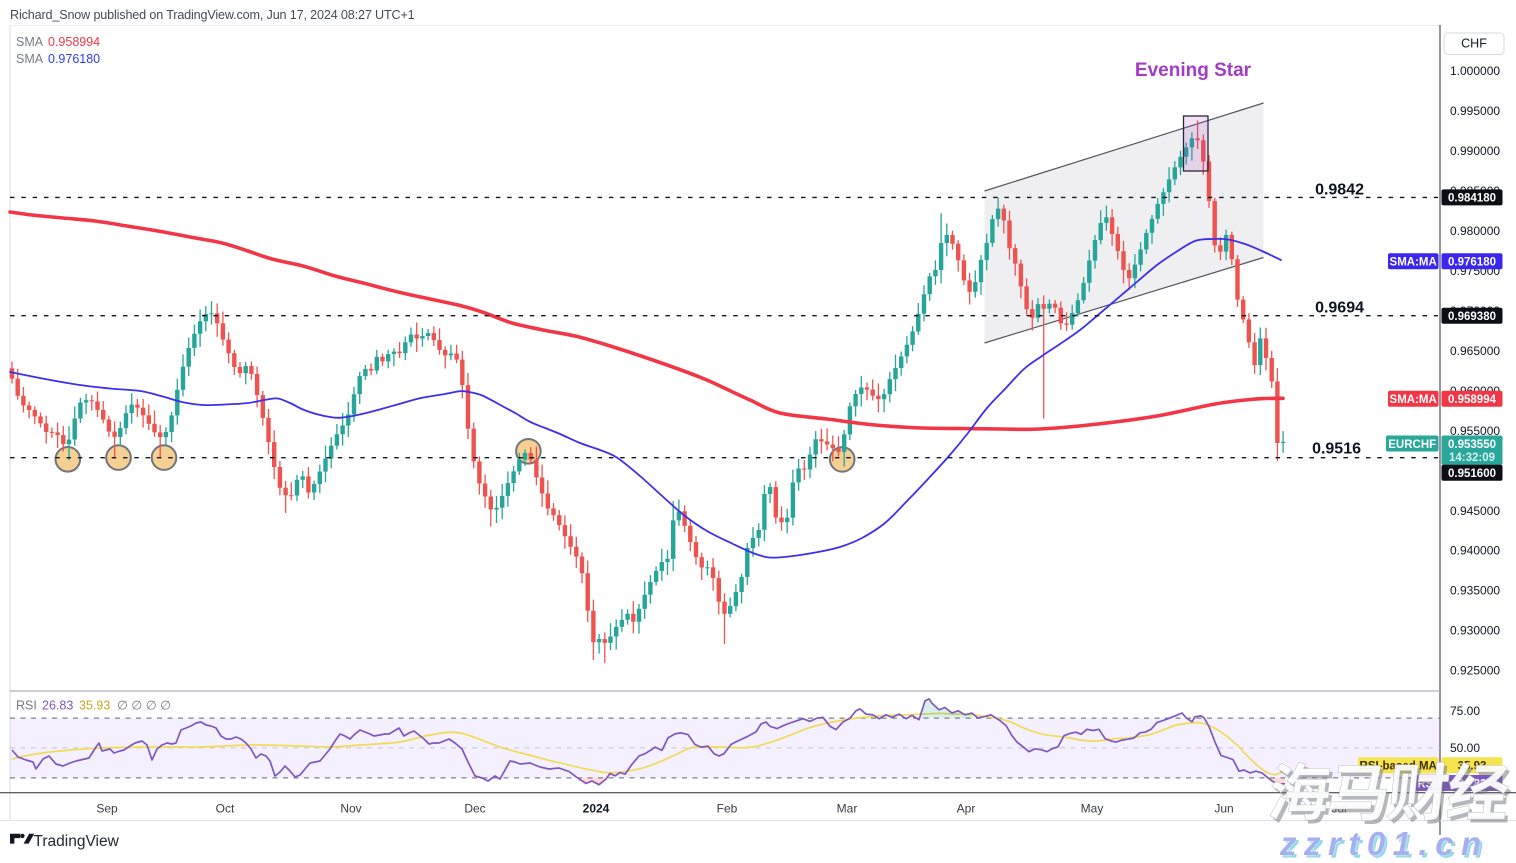 The height and width of the screenshot is (863, 1516). Describe the element at coordinates (1475, 631) in the screenshot. I see `svg-text: 0.930000` at that location.